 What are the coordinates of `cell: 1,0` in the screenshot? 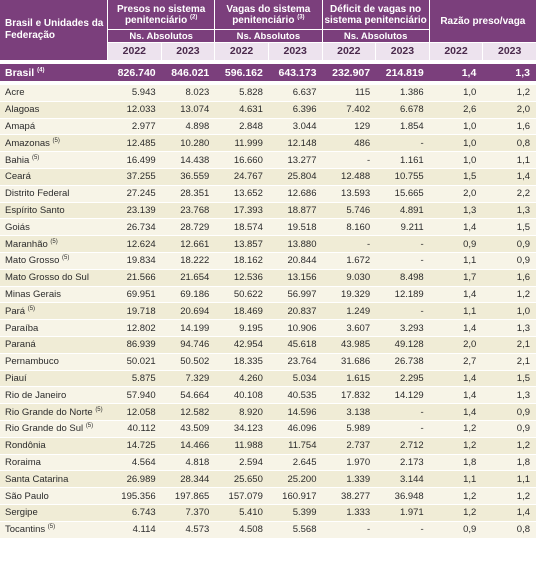 It's located at (455, 160).